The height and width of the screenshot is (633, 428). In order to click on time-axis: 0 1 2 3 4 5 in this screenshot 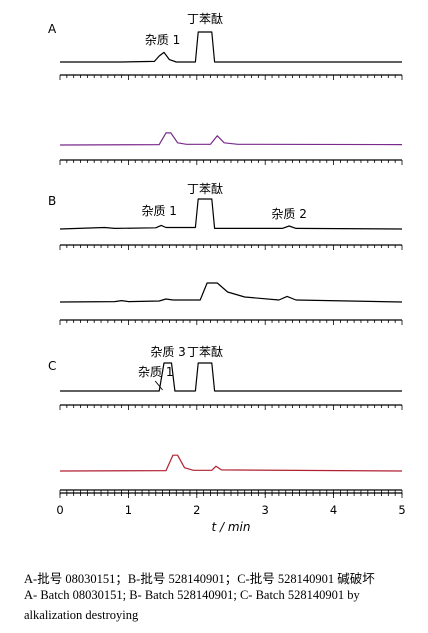, I will do `click(231, 504)`.